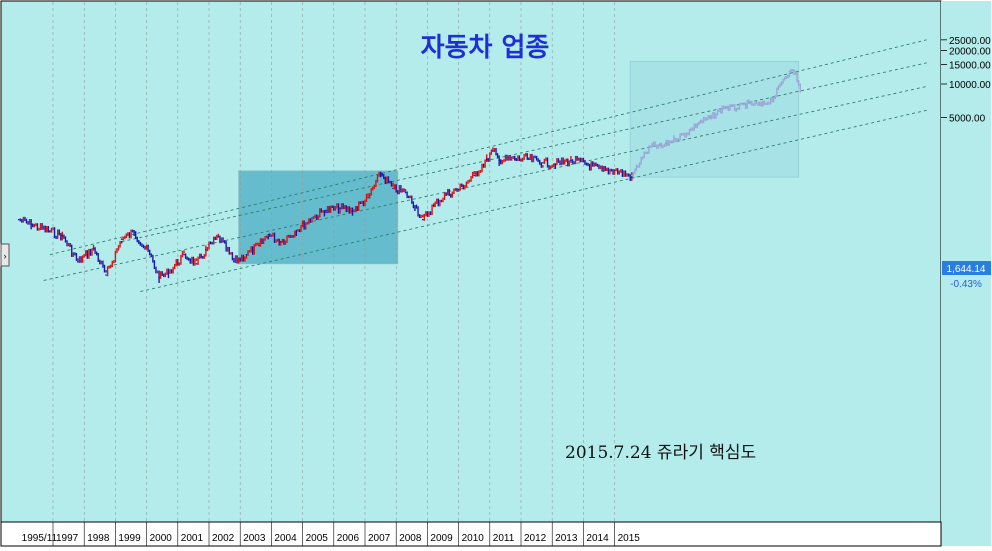  I want to click on y-tick-label: 25000.00, so click(970, 41).